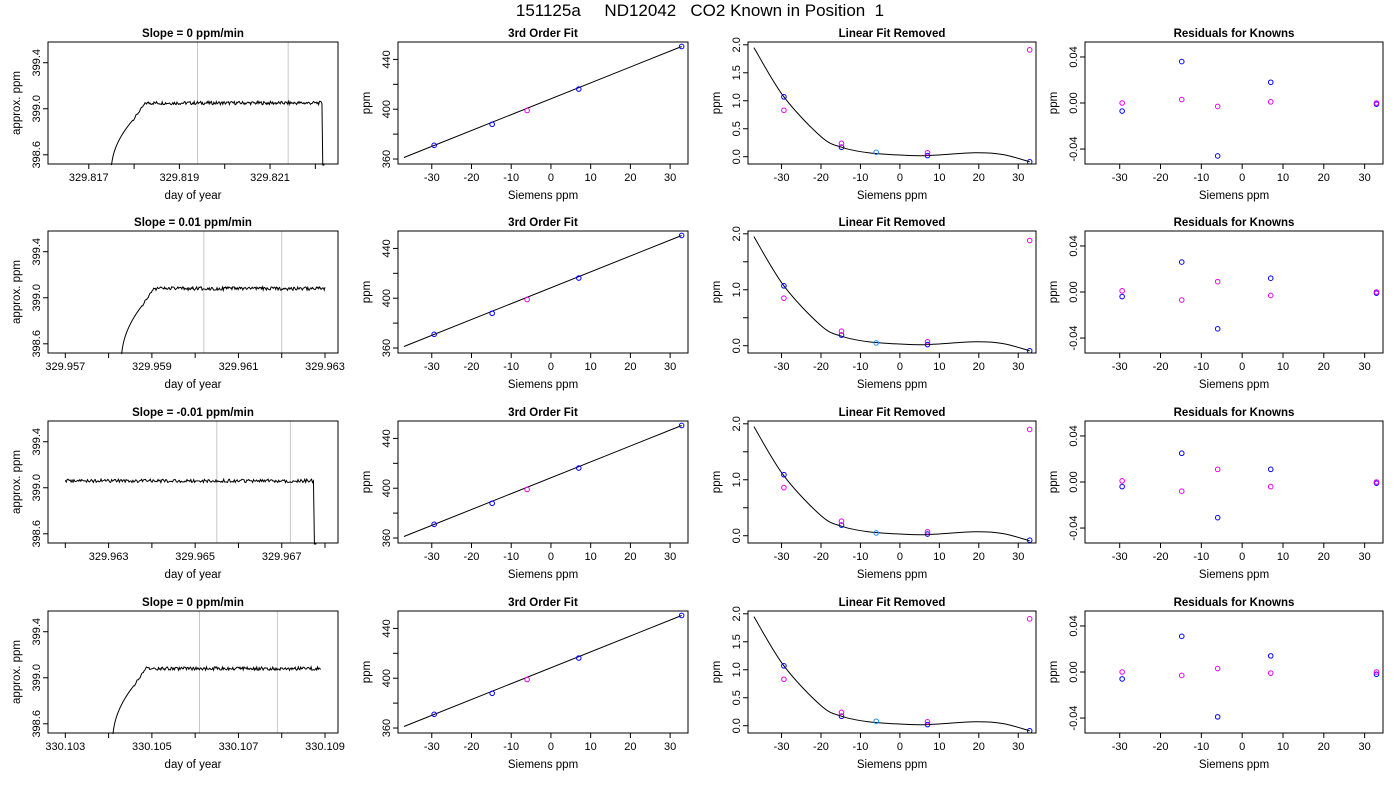 The height and width of the screenshot is (800, 1400). I want to click on y-tick-label: 398.6, so click(37, 155).